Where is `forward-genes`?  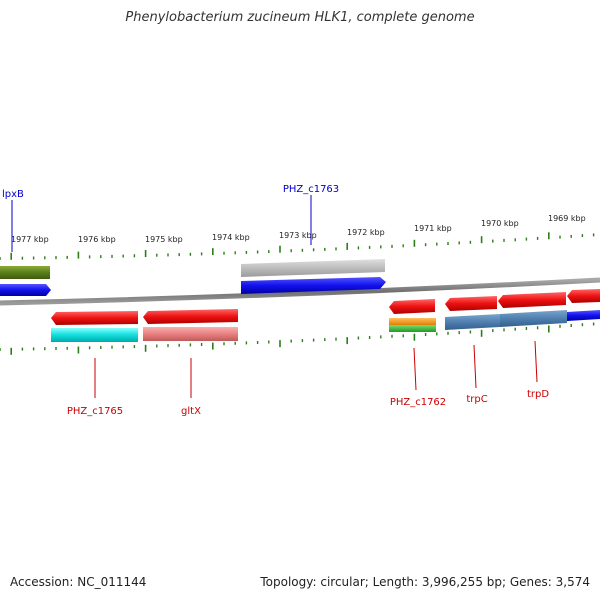 forward-genes is located at coordinates (193, 277).